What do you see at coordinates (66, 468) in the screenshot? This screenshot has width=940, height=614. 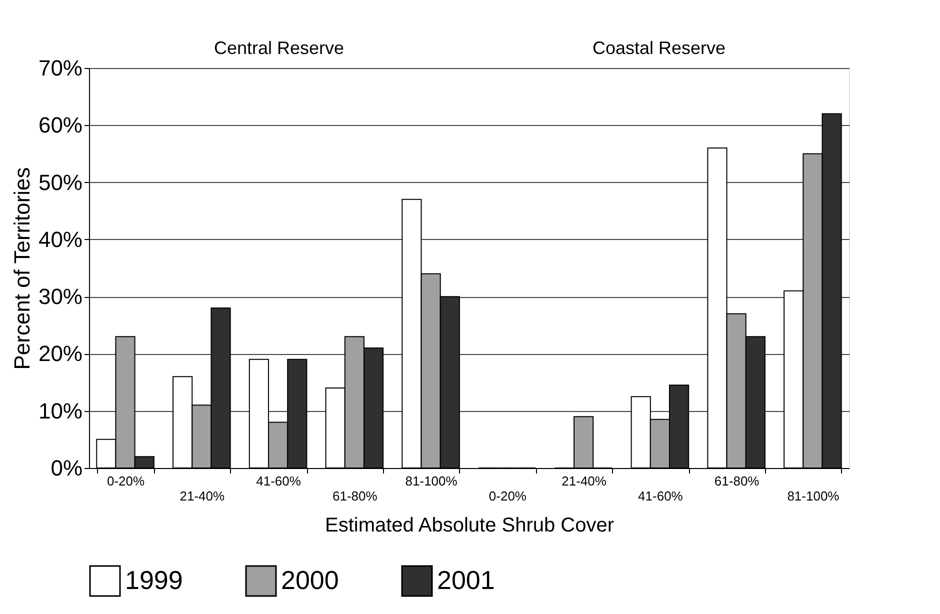 I see `y-tick-label: 0%` at bounding box center [66, 468].